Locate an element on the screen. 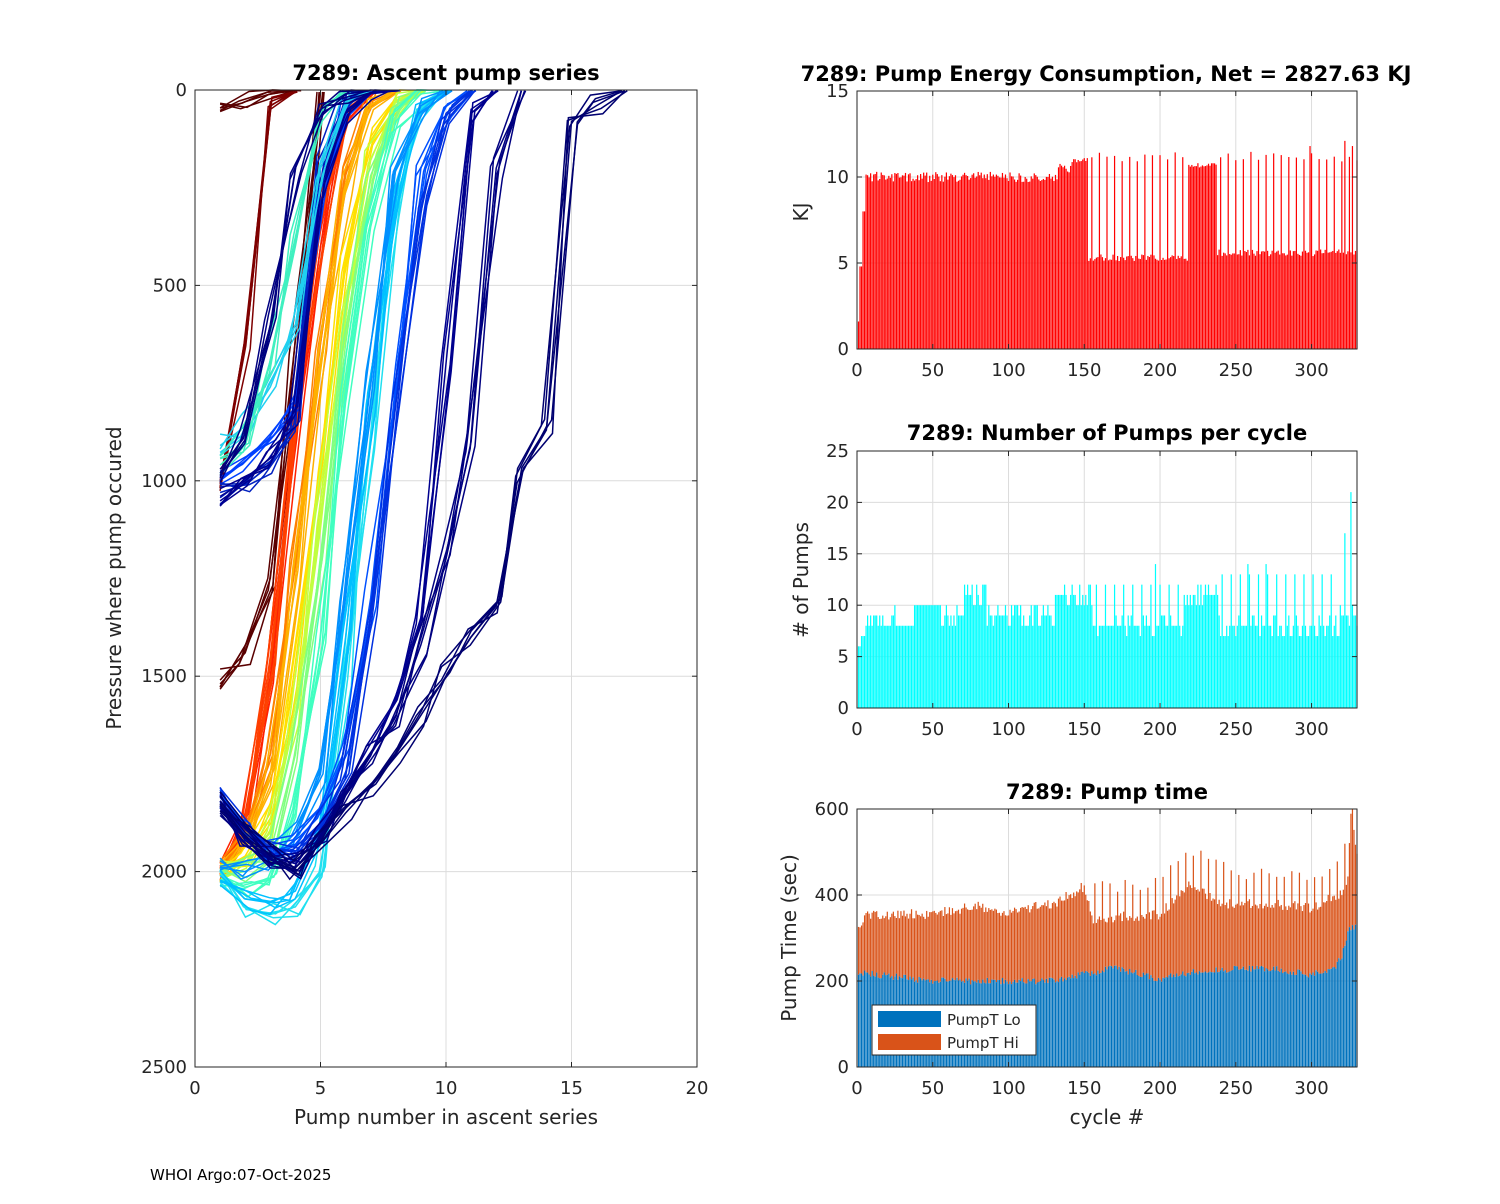 This screenshot has width=1500, height=1204. y-tick-label: 0 is located at coordinates (843, 1067).